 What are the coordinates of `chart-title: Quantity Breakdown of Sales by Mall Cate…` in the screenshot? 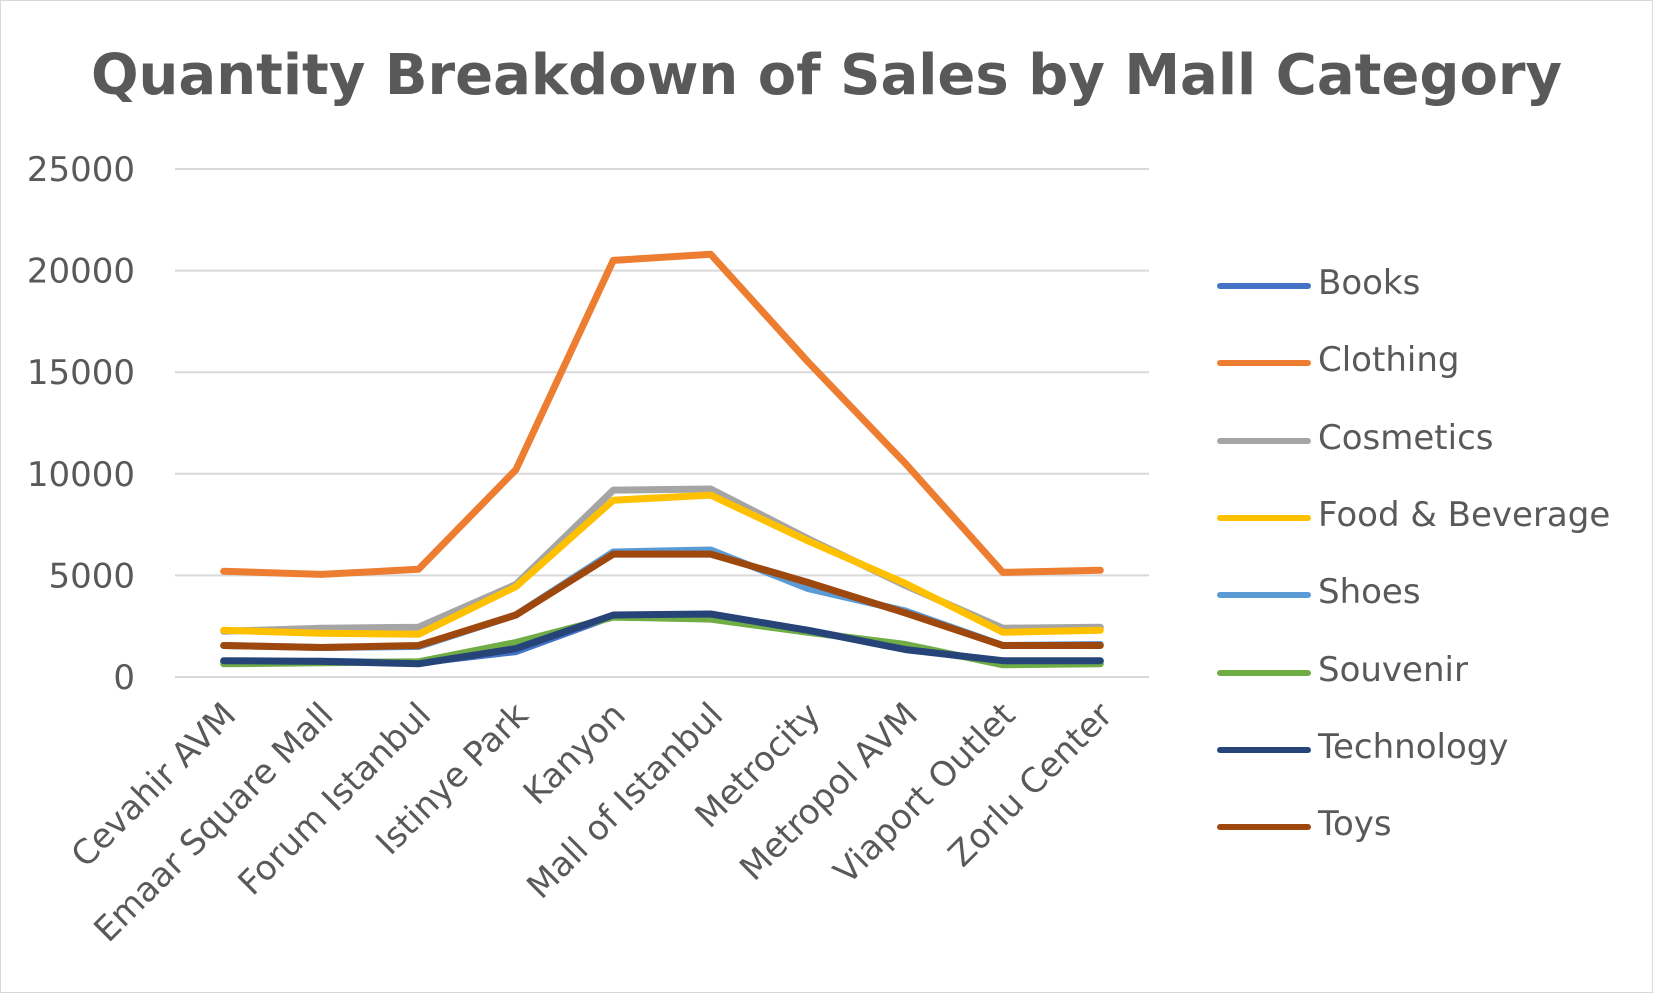 It's located at (826, 75).